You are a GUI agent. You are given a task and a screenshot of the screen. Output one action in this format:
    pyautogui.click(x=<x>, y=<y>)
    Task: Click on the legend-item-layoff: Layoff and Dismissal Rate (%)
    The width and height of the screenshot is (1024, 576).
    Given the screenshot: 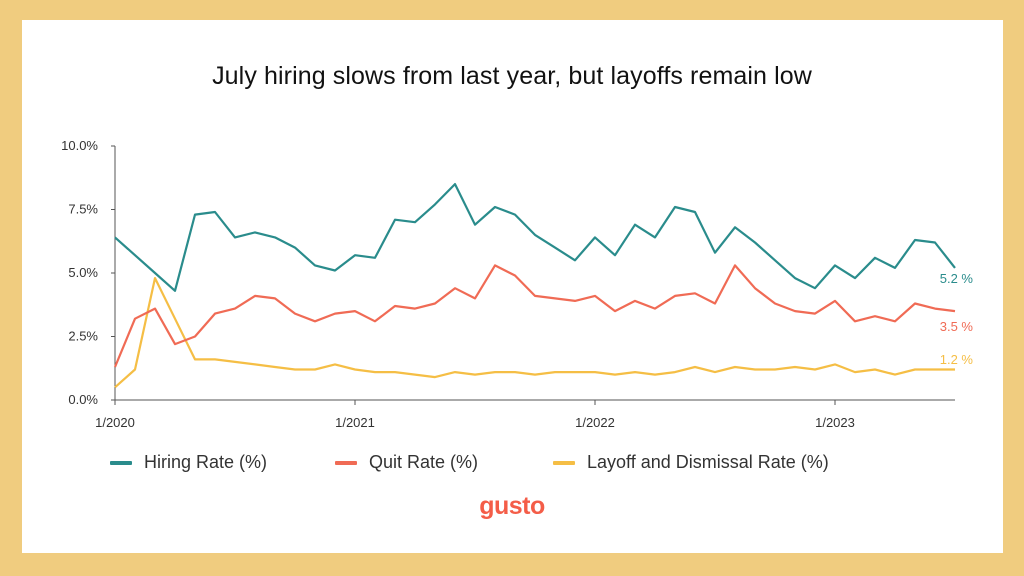 What is the action you would take?
    pyautogui.click(x=691, y=462)
    